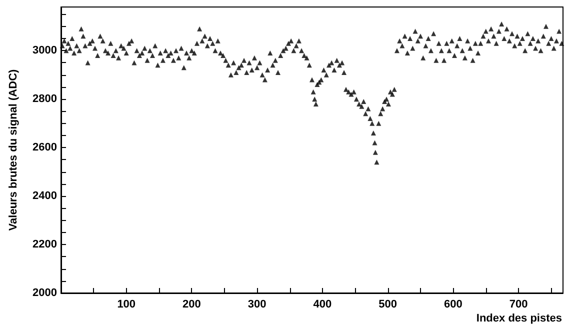  Describe the element at coordinates (322, 304) in the screenshot. I see `x-tick-label: 400` at that location.